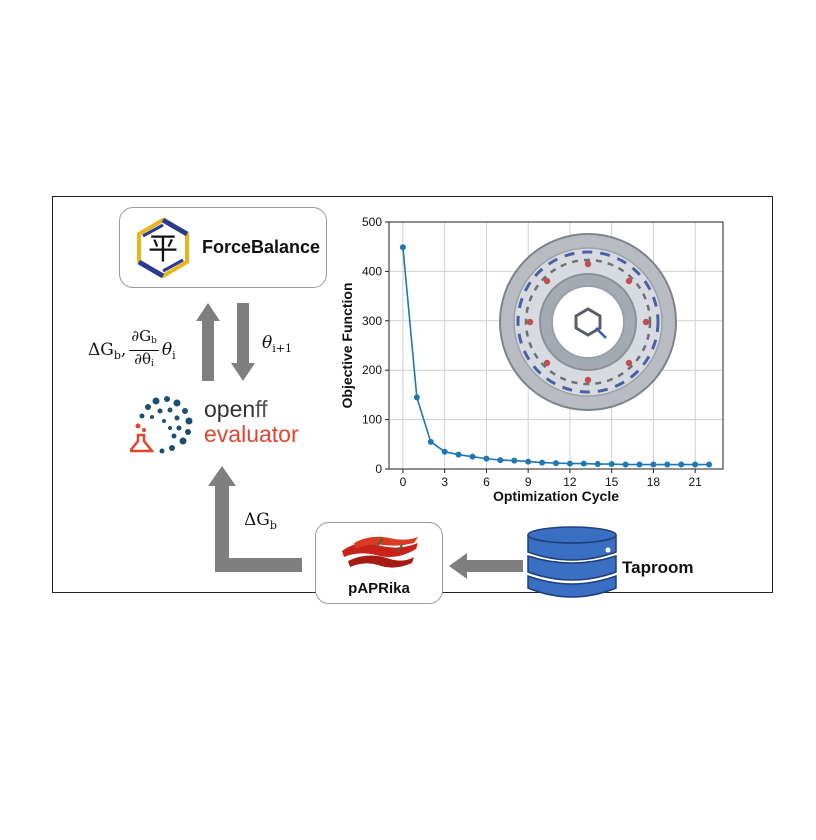  Describe the element at coordinates (528, 482) in the screenshot. I see `x-tick-label: 9` at that location.